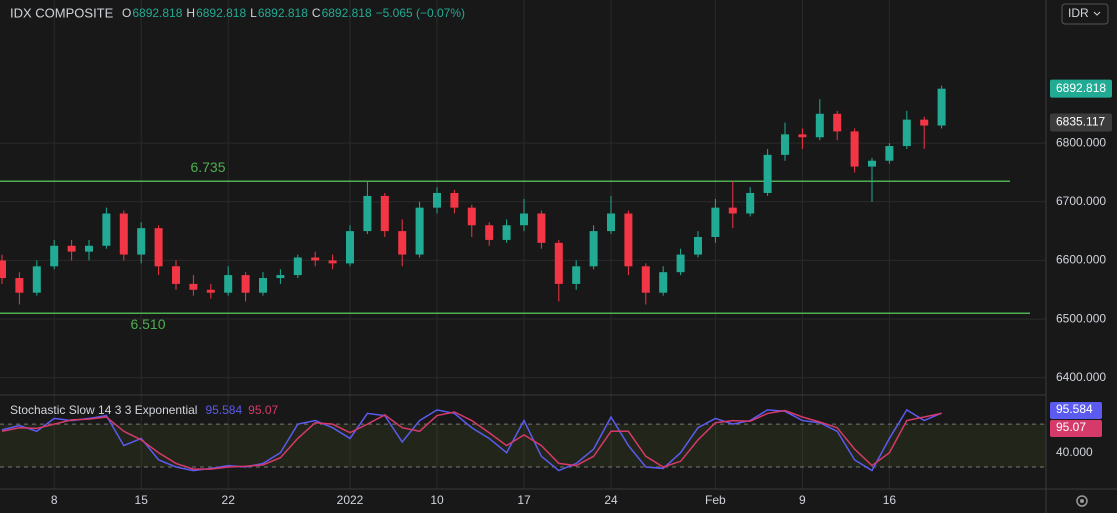 This screenshot has width=1117, height=513. What do you see at coordinates (890, 500) in the screenshot?
I see `x-tick-label: 16` at bounding box center [890, 500].